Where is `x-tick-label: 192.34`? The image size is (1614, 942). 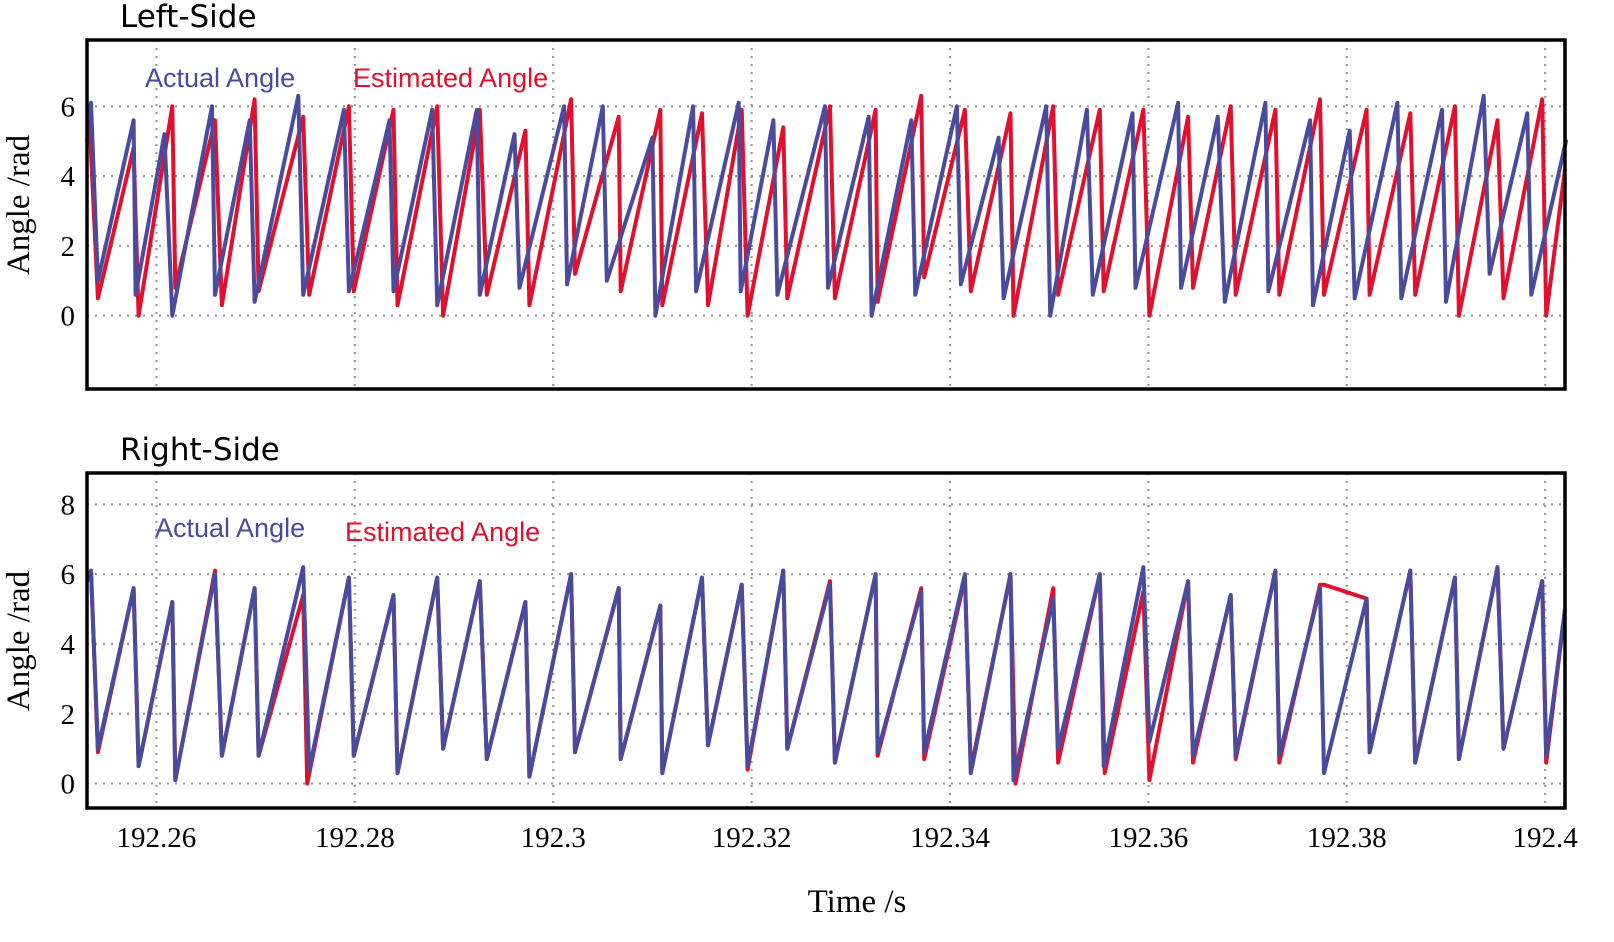
x-tick-label: 192.34 is located at coordinates (950, 838).